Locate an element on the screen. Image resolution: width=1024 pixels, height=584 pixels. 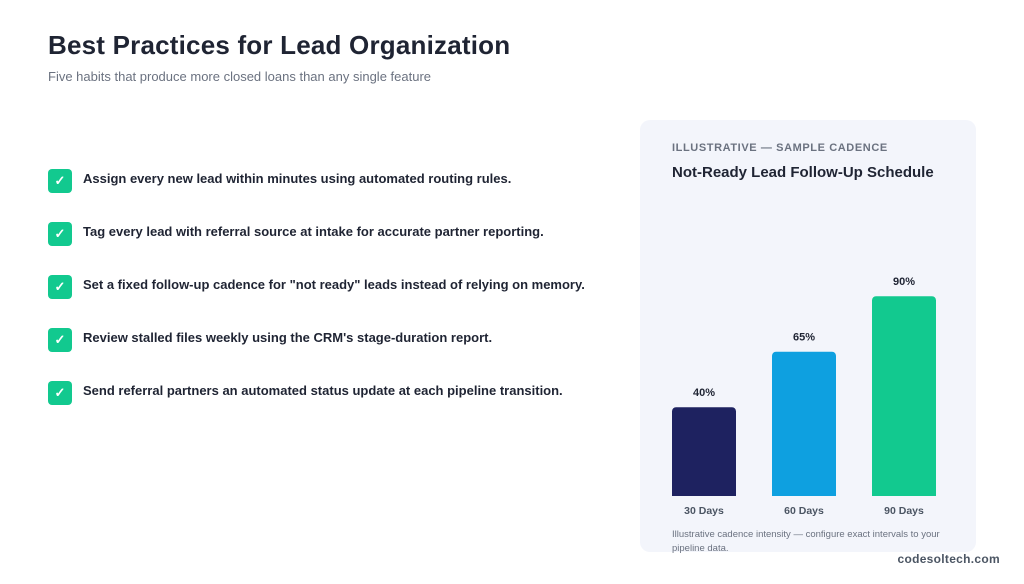
chart-data-label: 65% is located at coordinates (804, 338).